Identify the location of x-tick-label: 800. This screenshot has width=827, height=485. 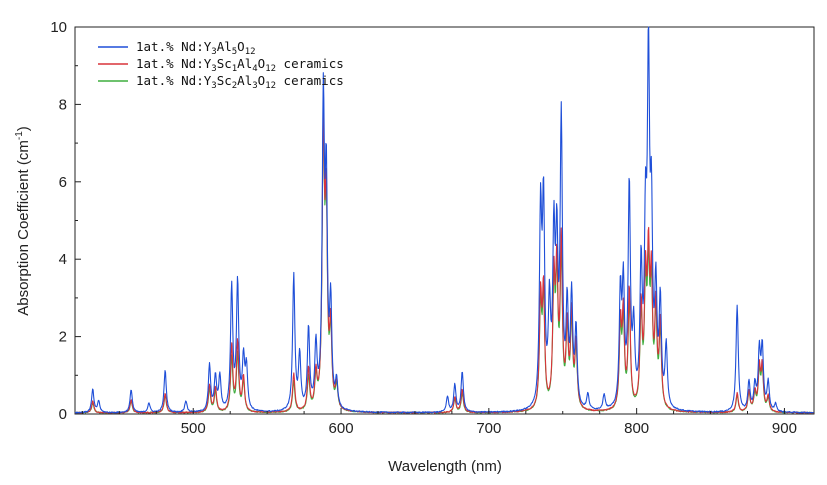
(636, 428).